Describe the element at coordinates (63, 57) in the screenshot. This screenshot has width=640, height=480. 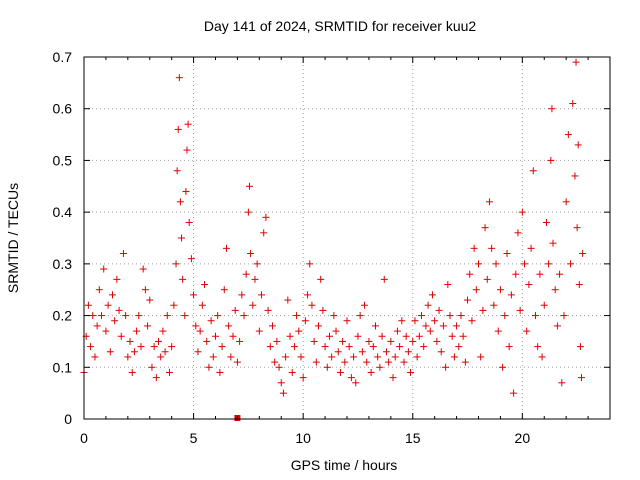
I see `y-tick-label: 0.7` at that location.